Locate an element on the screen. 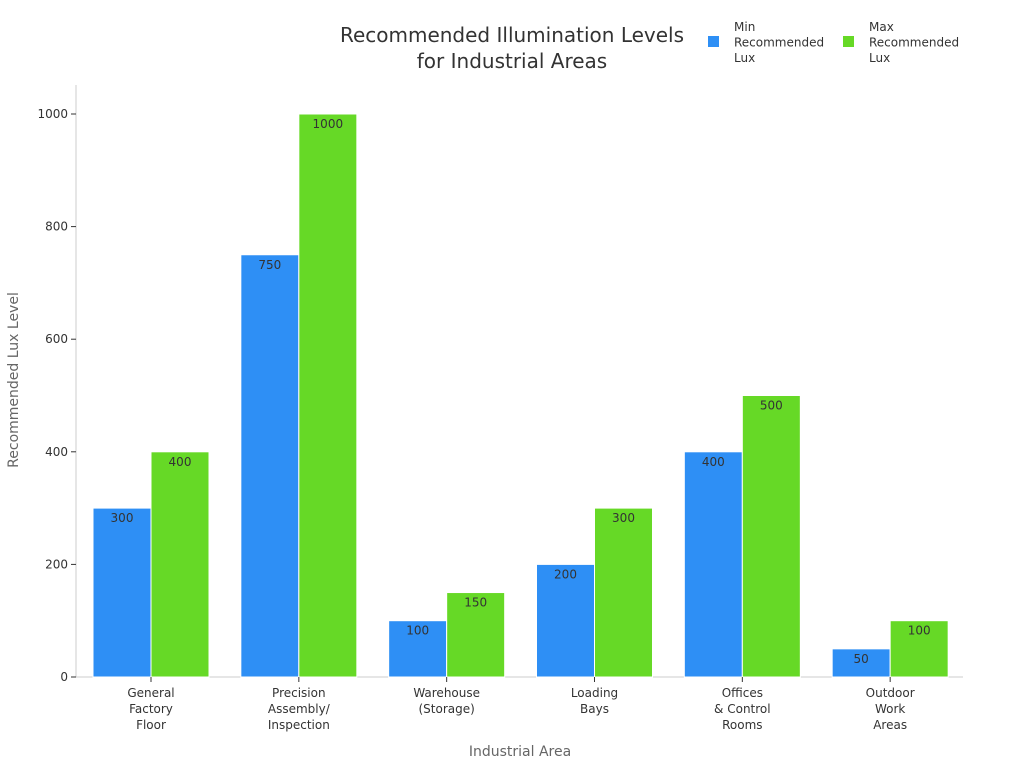 Image resolution: width=1024 pixels, height=768 pixels. x-axis-title: Industrial Area is located at coordinates (520, 752).